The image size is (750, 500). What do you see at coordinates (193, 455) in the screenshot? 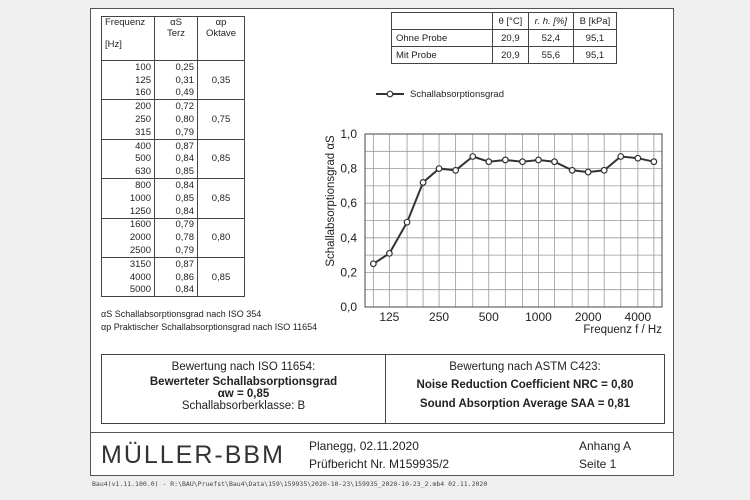
I see `company-logo: MÜLLER-BBM` at bounding box center [193, 455].